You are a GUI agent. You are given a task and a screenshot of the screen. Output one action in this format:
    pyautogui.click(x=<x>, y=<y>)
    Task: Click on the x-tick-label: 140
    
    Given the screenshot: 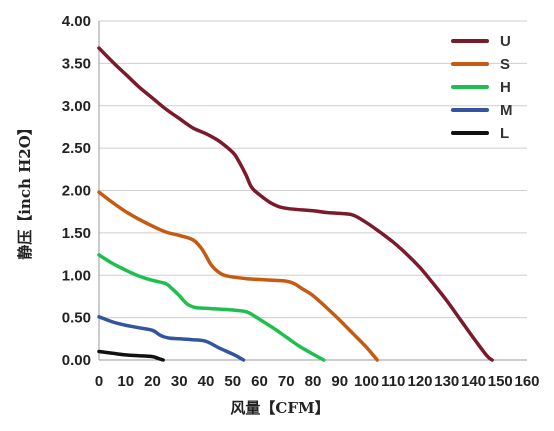 What is the action you would take?
    pyautogui.click(x=473, y=381)
    